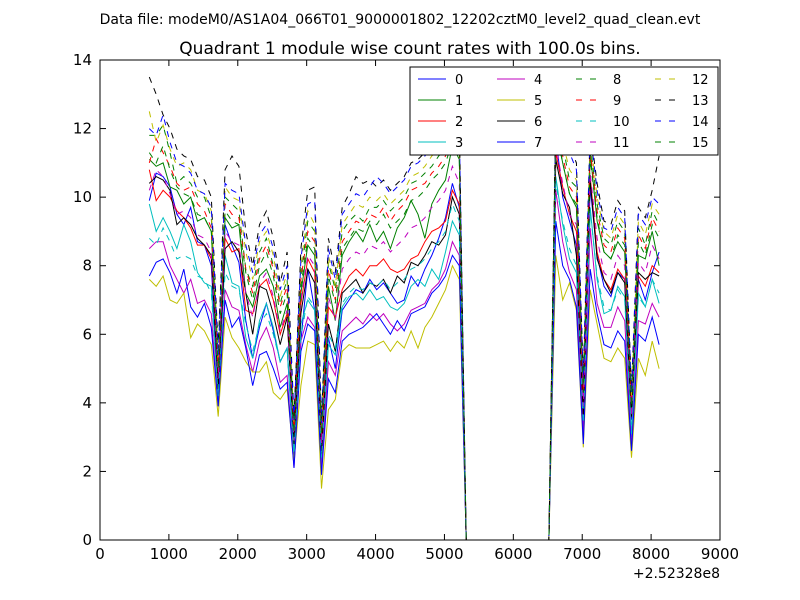 Image resolution: width=800 pixels, height=600 pixels. What do you see at coordinates (87, 540) in the screenshot?
I see `y-tick-label: 0` at bounding box center [87, 540].